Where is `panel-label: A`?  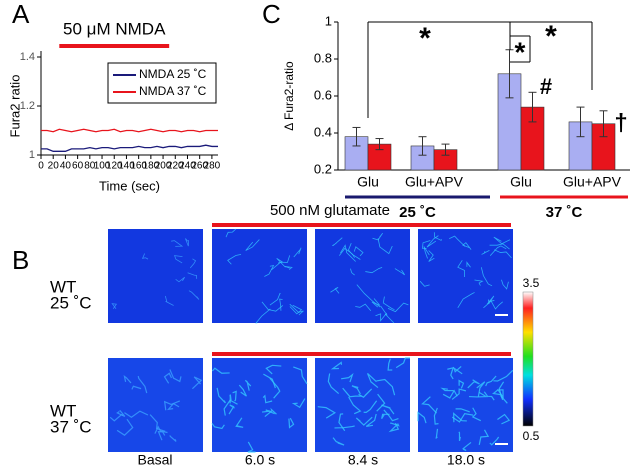
panel-label: A is located at coordinates (21, 14).